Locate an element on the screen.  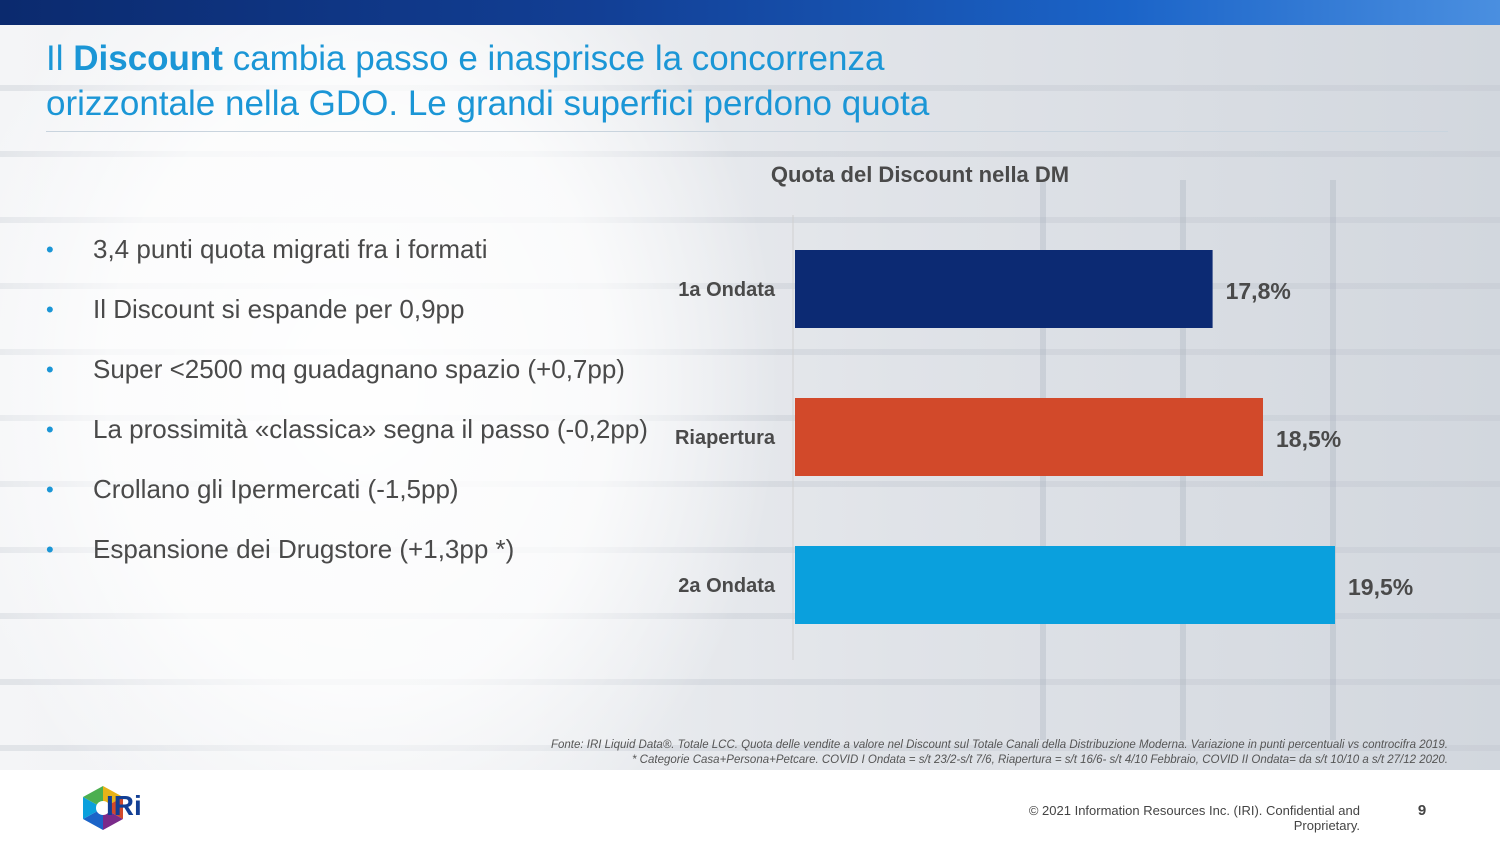
bullet-text: 3,4 punti quota migrati fra i formati is located at coordinates (290, 249).